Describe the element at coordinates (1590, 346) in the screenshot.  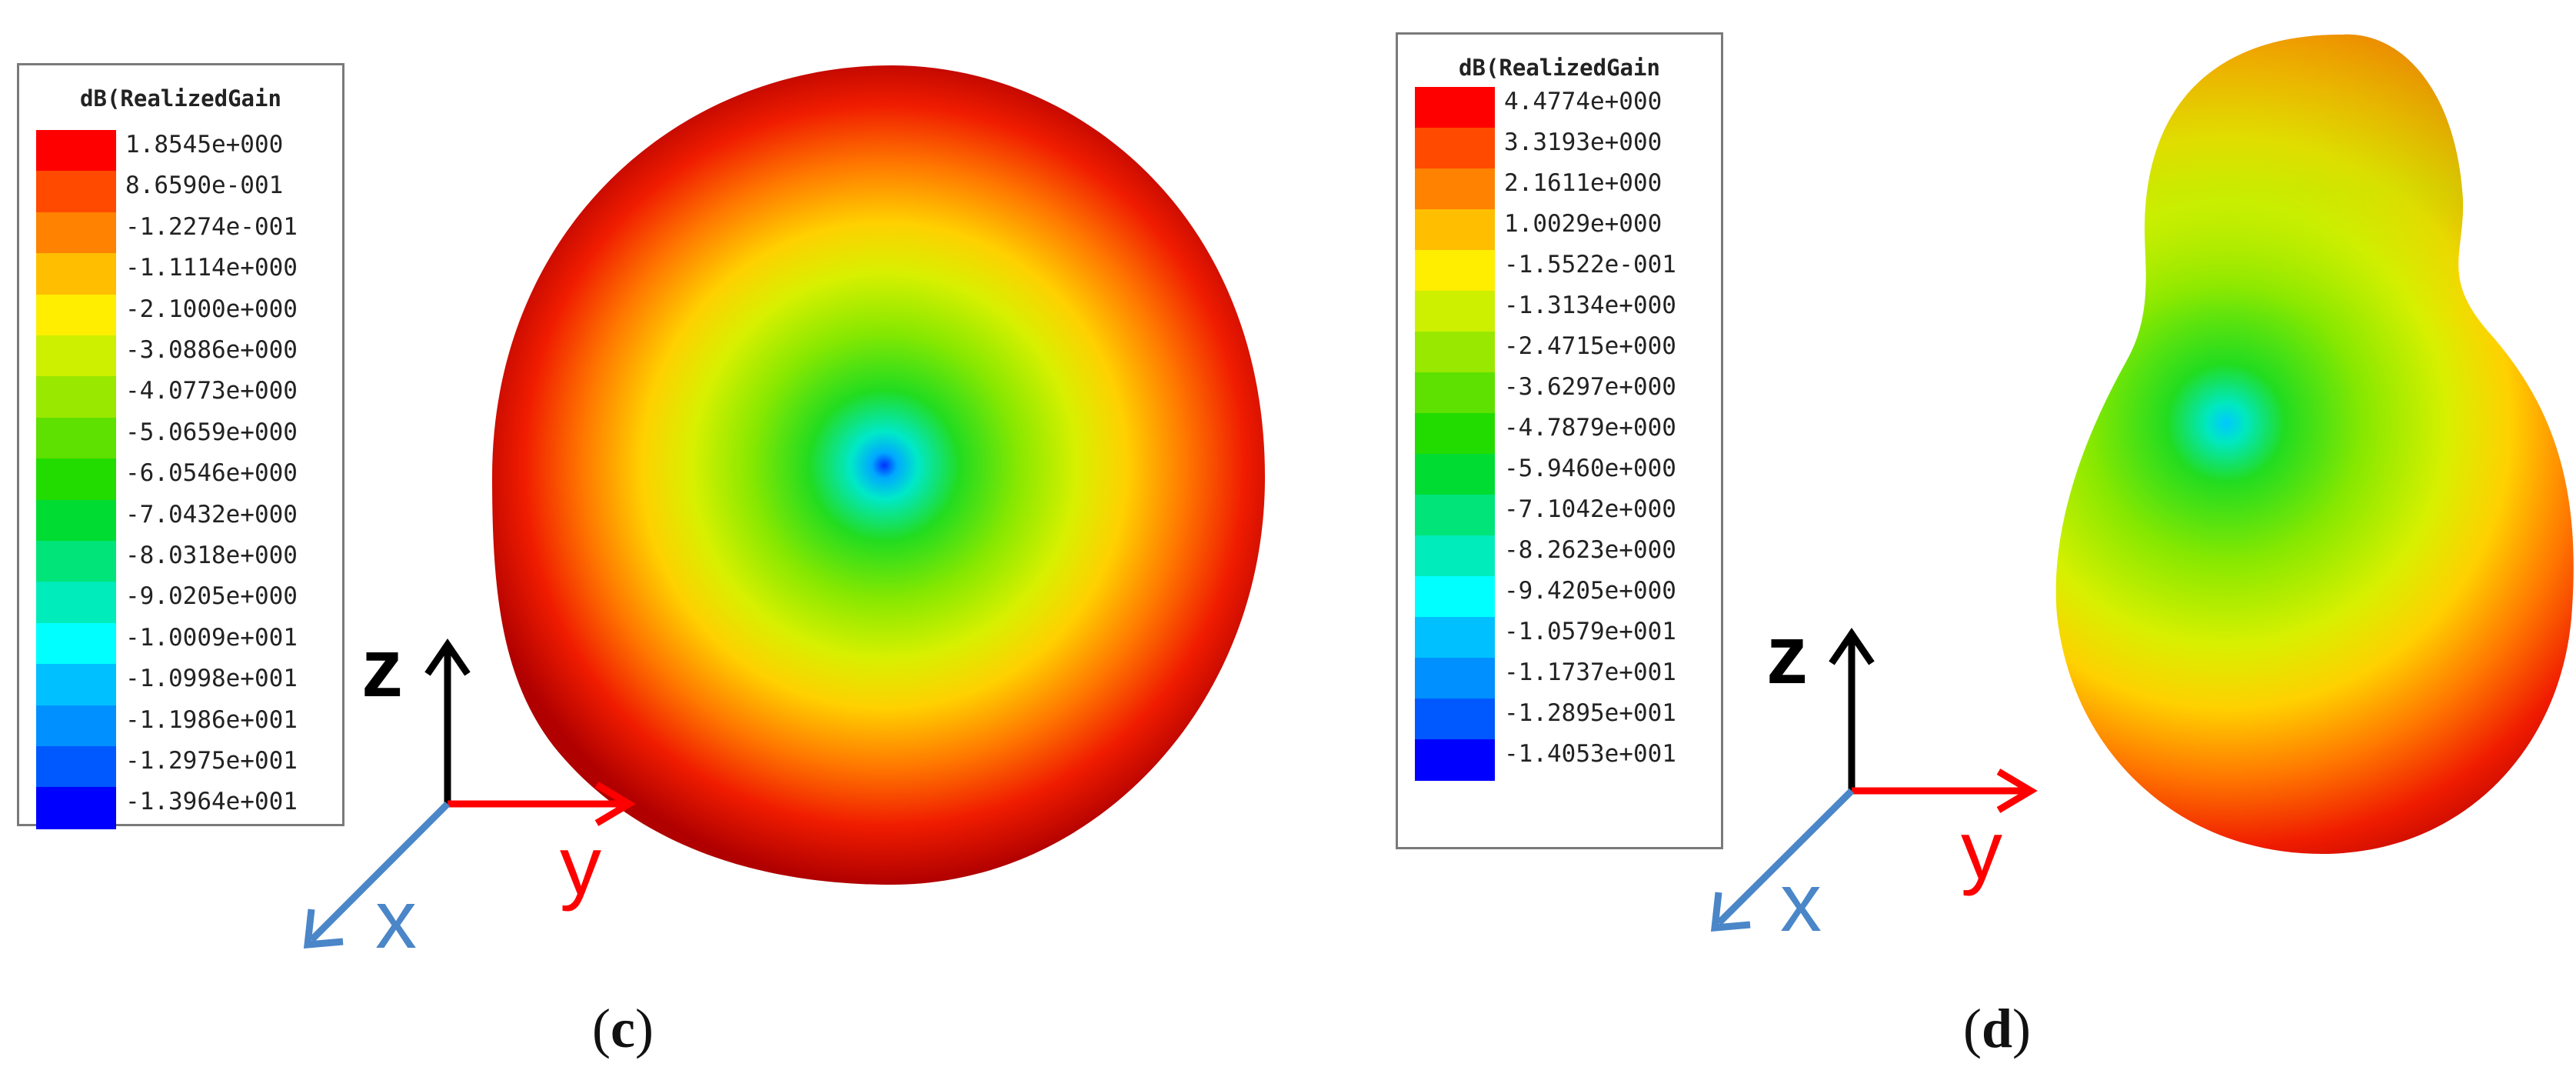
I see `legend-label: -2.4715e+000` at that location.